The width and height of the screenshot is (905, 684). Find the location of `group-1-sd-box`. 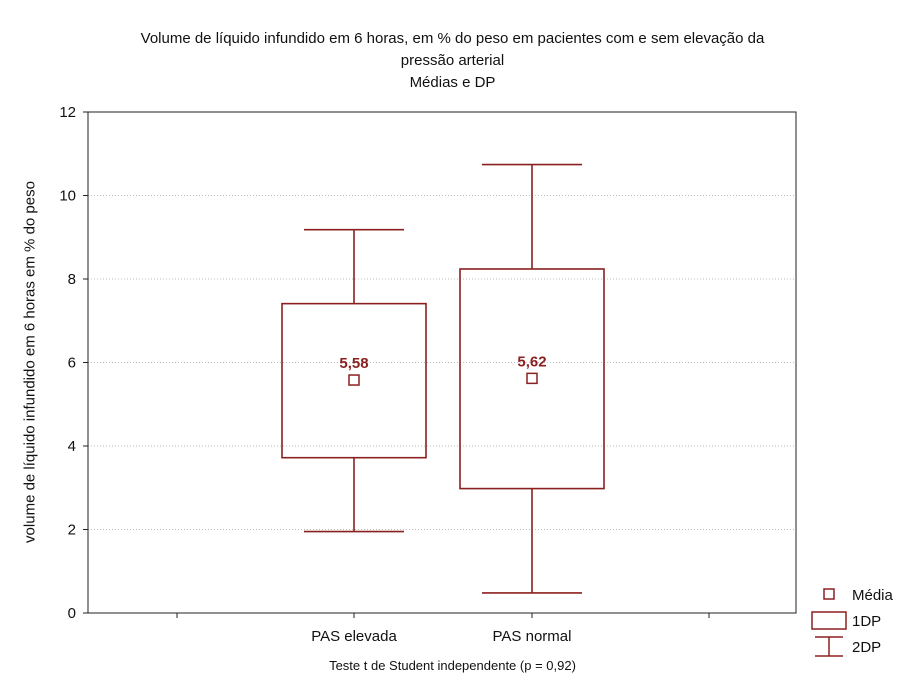

group-1-sd-box is located at coordinates (354, 380).